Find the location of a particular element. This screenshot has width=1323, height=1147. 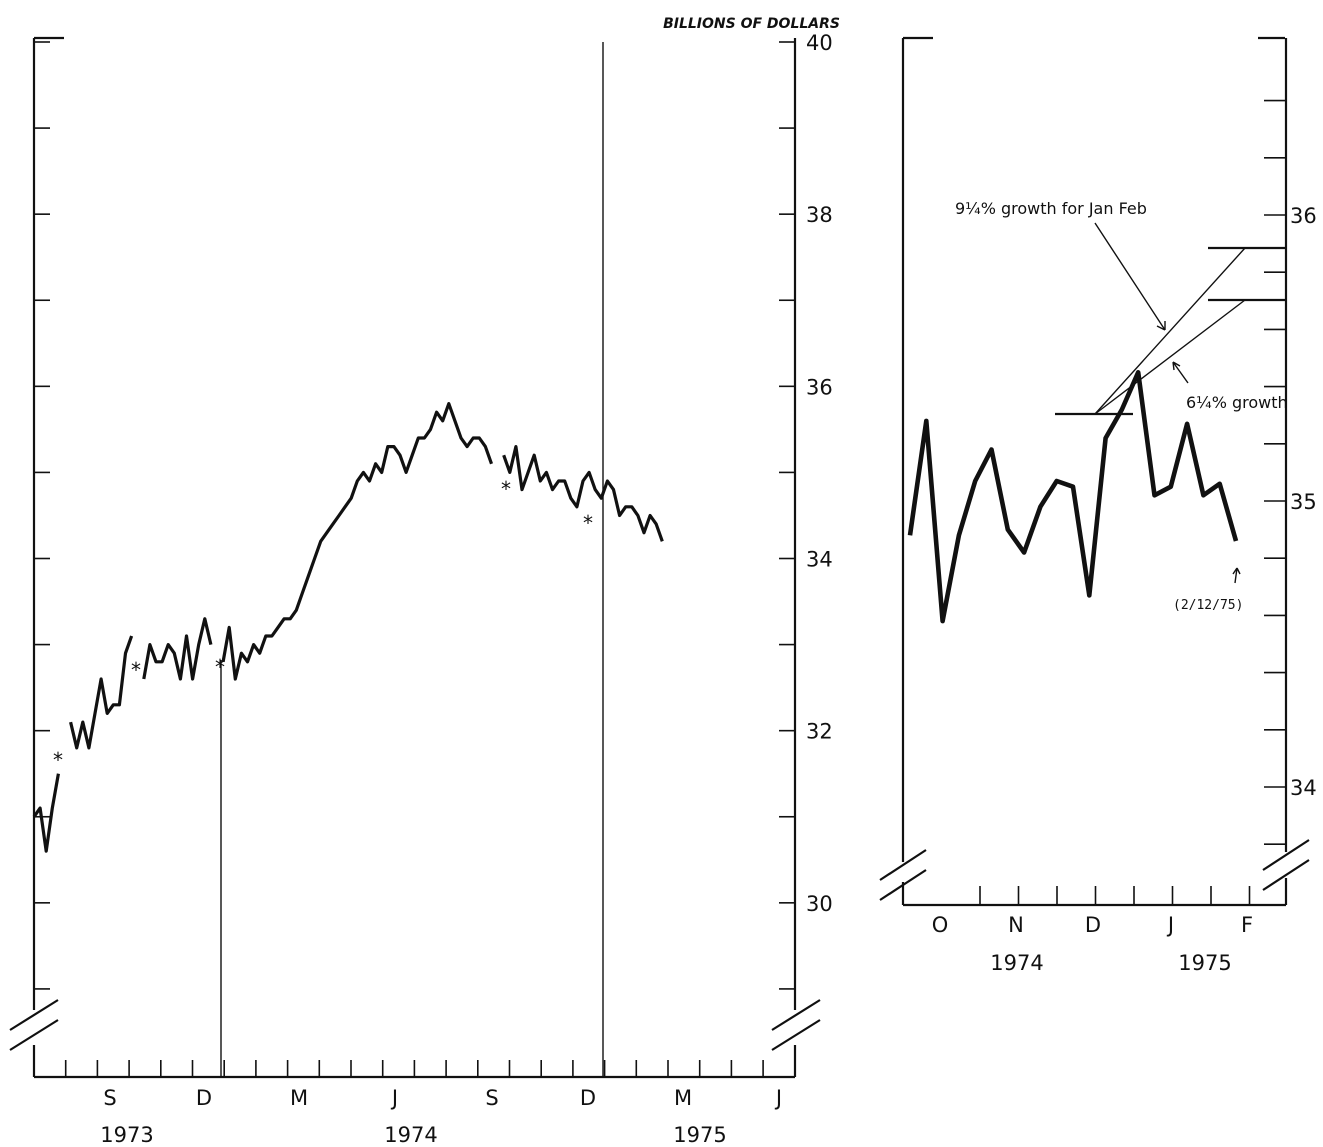

arrow-date is located at coordinates (1236, 575).